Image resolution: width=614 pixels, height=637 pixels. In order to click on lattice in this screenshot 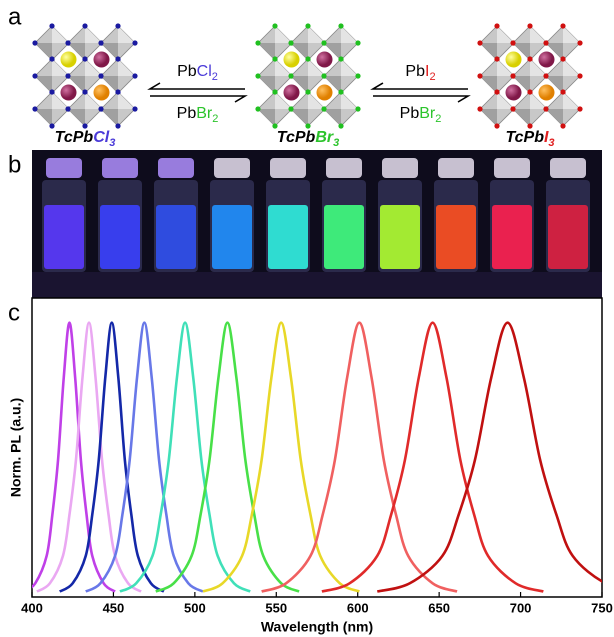, I will do `click(530, 76)`.